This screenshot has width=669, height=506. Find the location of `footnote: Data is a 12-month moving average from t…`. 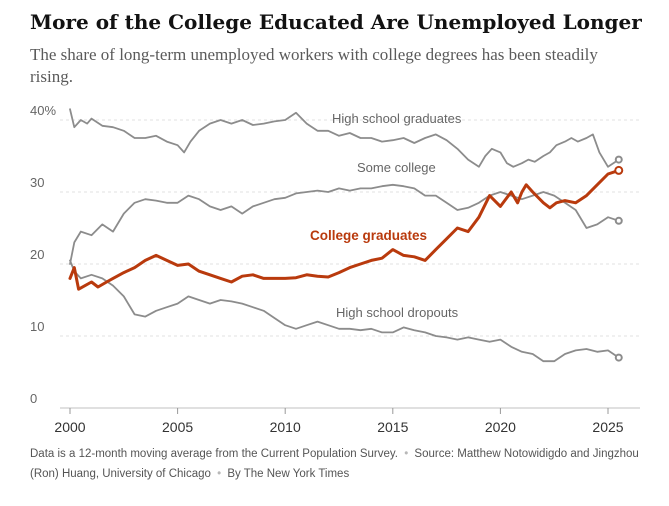

footnote: Data is a 12-month moving average from t… is located at coordinates (335, 464).